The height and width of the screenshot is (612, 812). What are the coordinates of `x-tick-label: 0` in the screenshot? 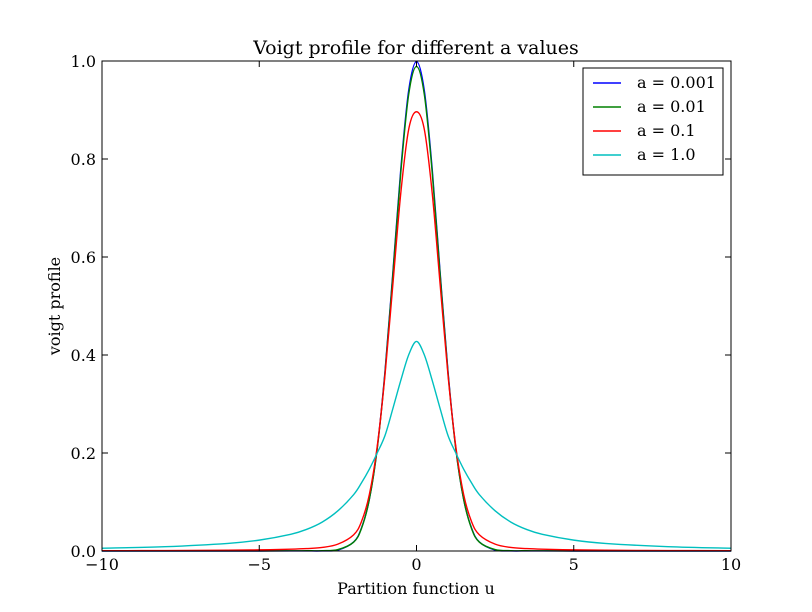 It's located at (416, 564).